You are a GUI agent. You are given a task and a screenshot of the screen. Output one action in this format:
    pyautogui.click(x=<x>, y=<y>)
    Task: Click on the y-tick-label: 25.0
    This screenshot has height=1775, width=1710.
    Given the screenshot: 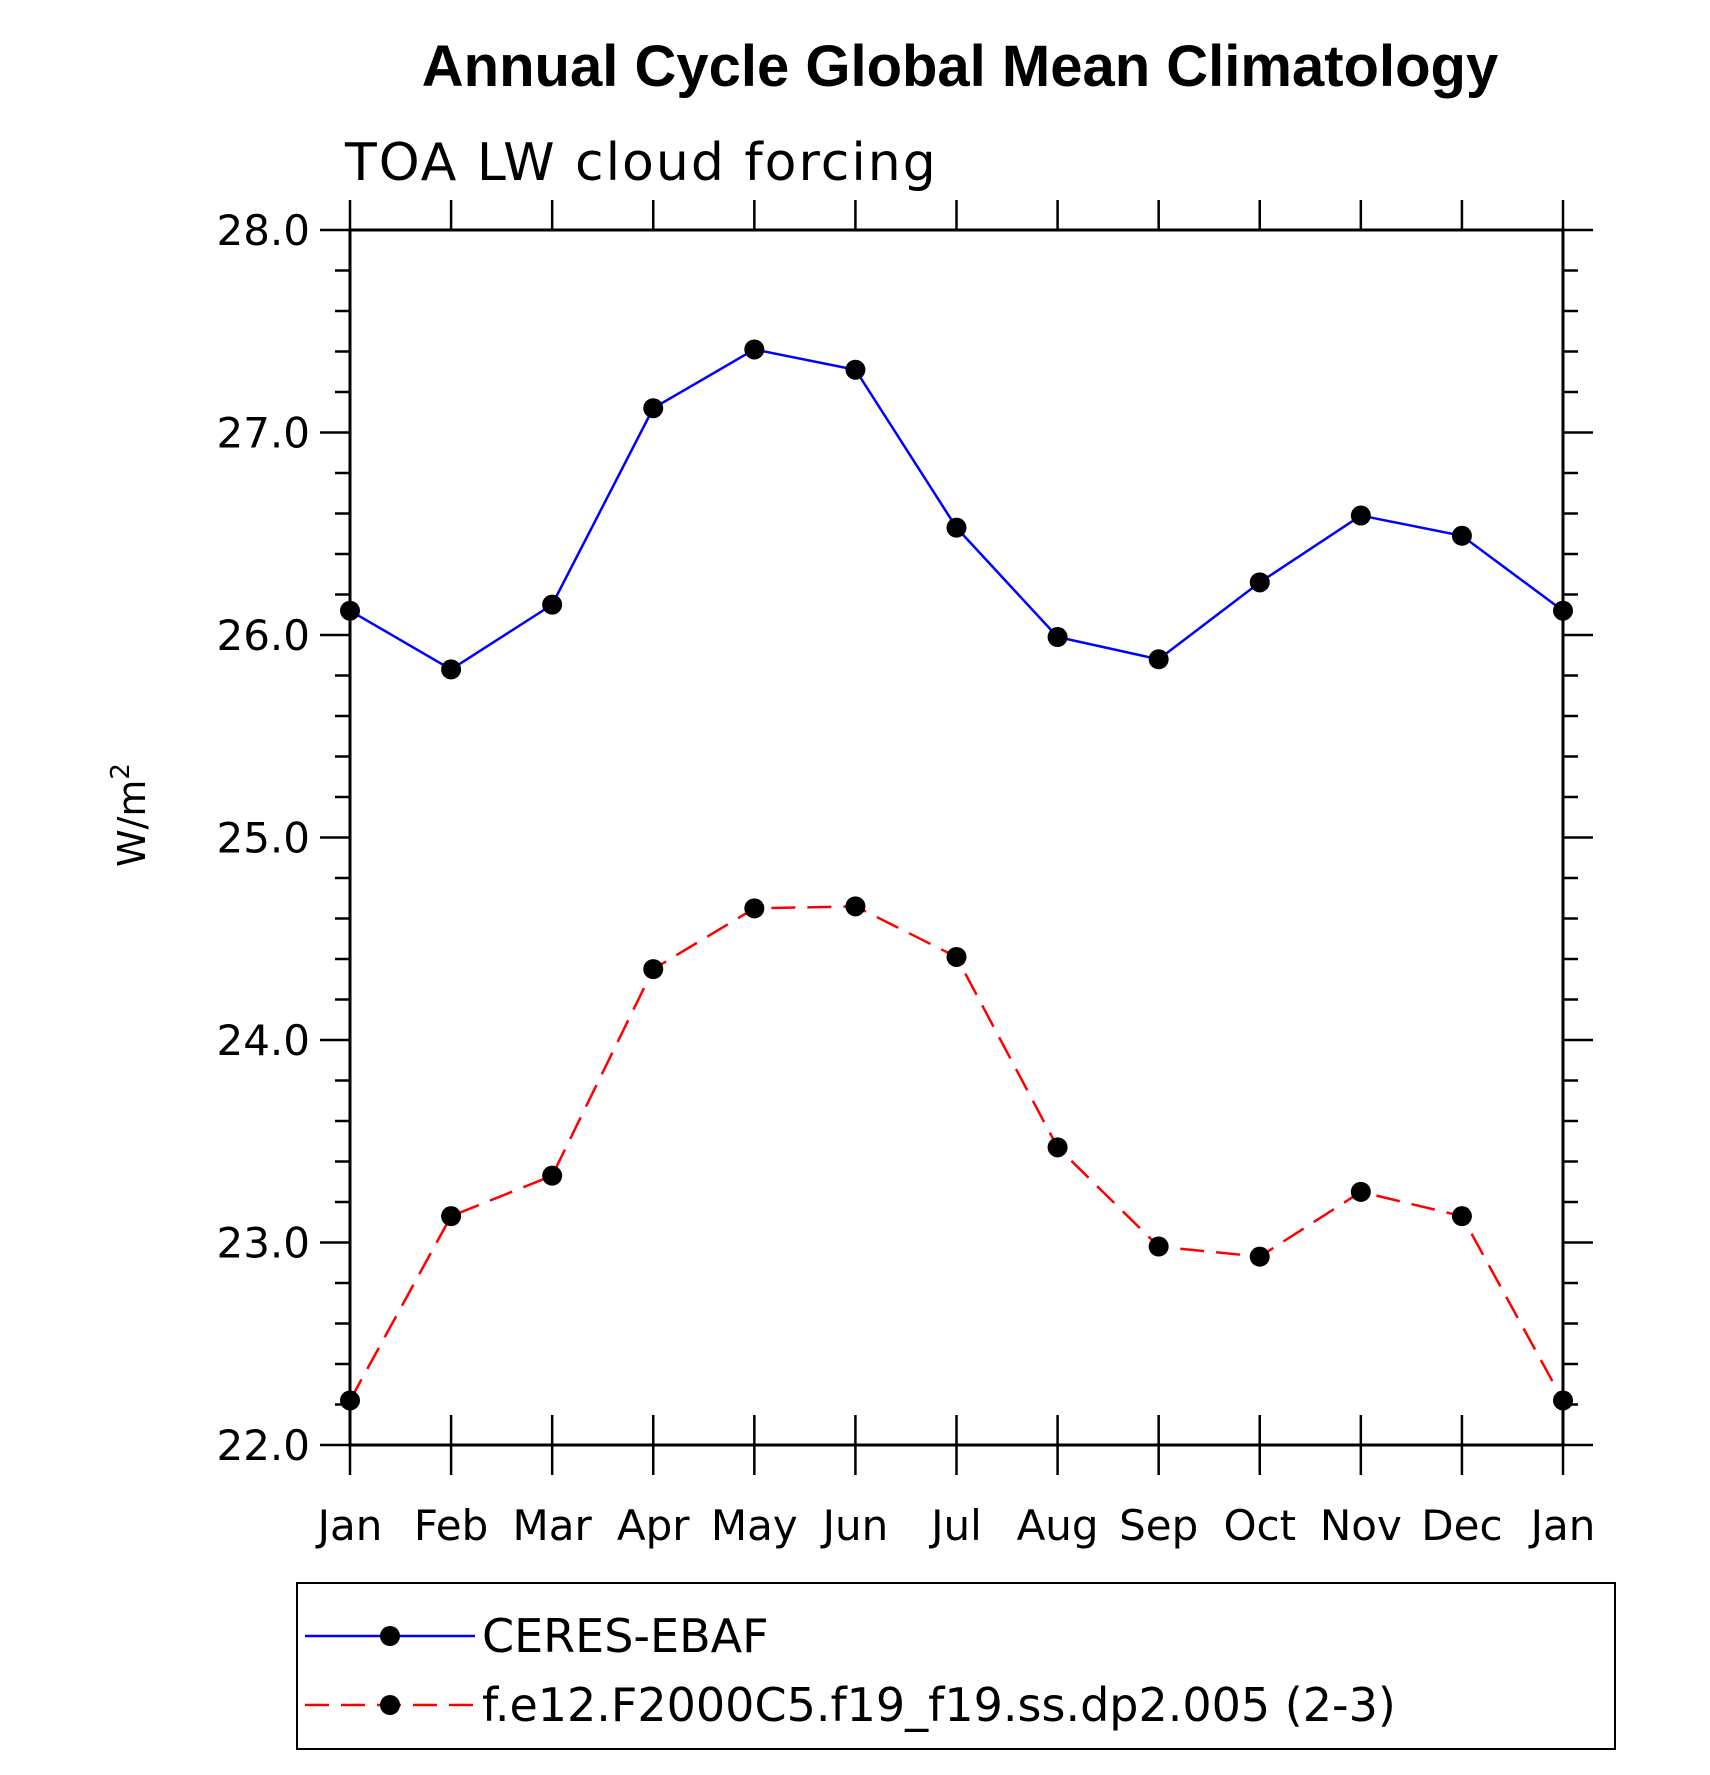 What is the action you would take?
    pyautogui.click(x=263, y=838)
    